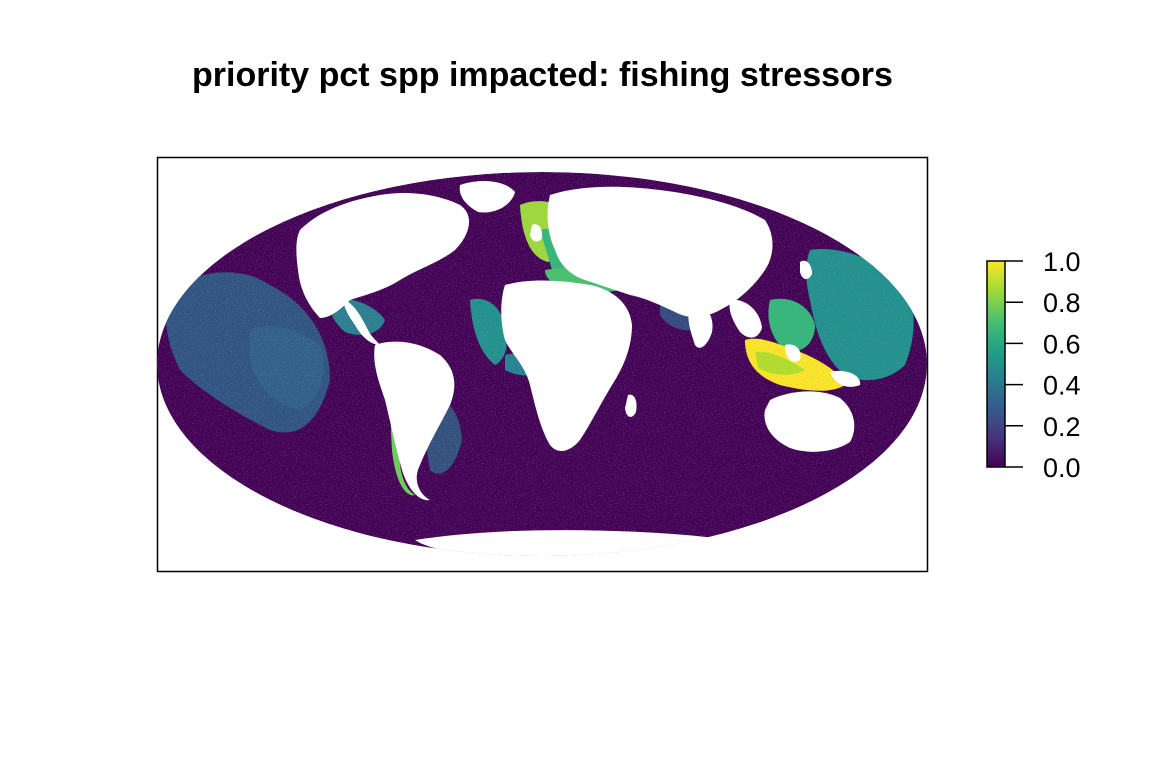 Image resolution: width=1152 pixels, height=768 pixels. Describe the element at coordinates (1062, 386) in the screenshot. I see `legend-tick-label: 0.4` at that location.